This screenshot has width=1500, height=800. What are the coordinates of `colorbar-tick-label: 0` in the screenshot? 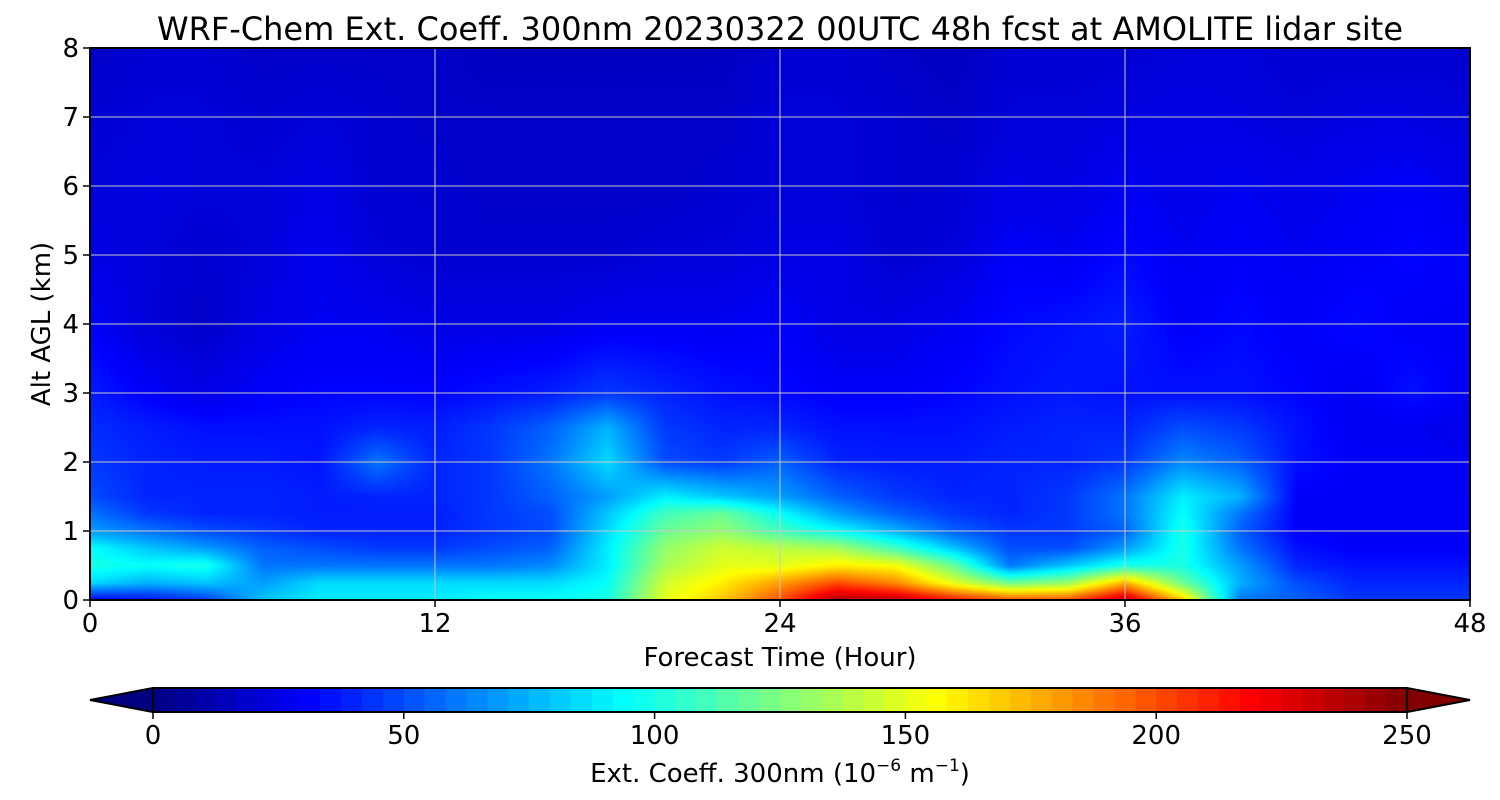 It's located at (153, 736).